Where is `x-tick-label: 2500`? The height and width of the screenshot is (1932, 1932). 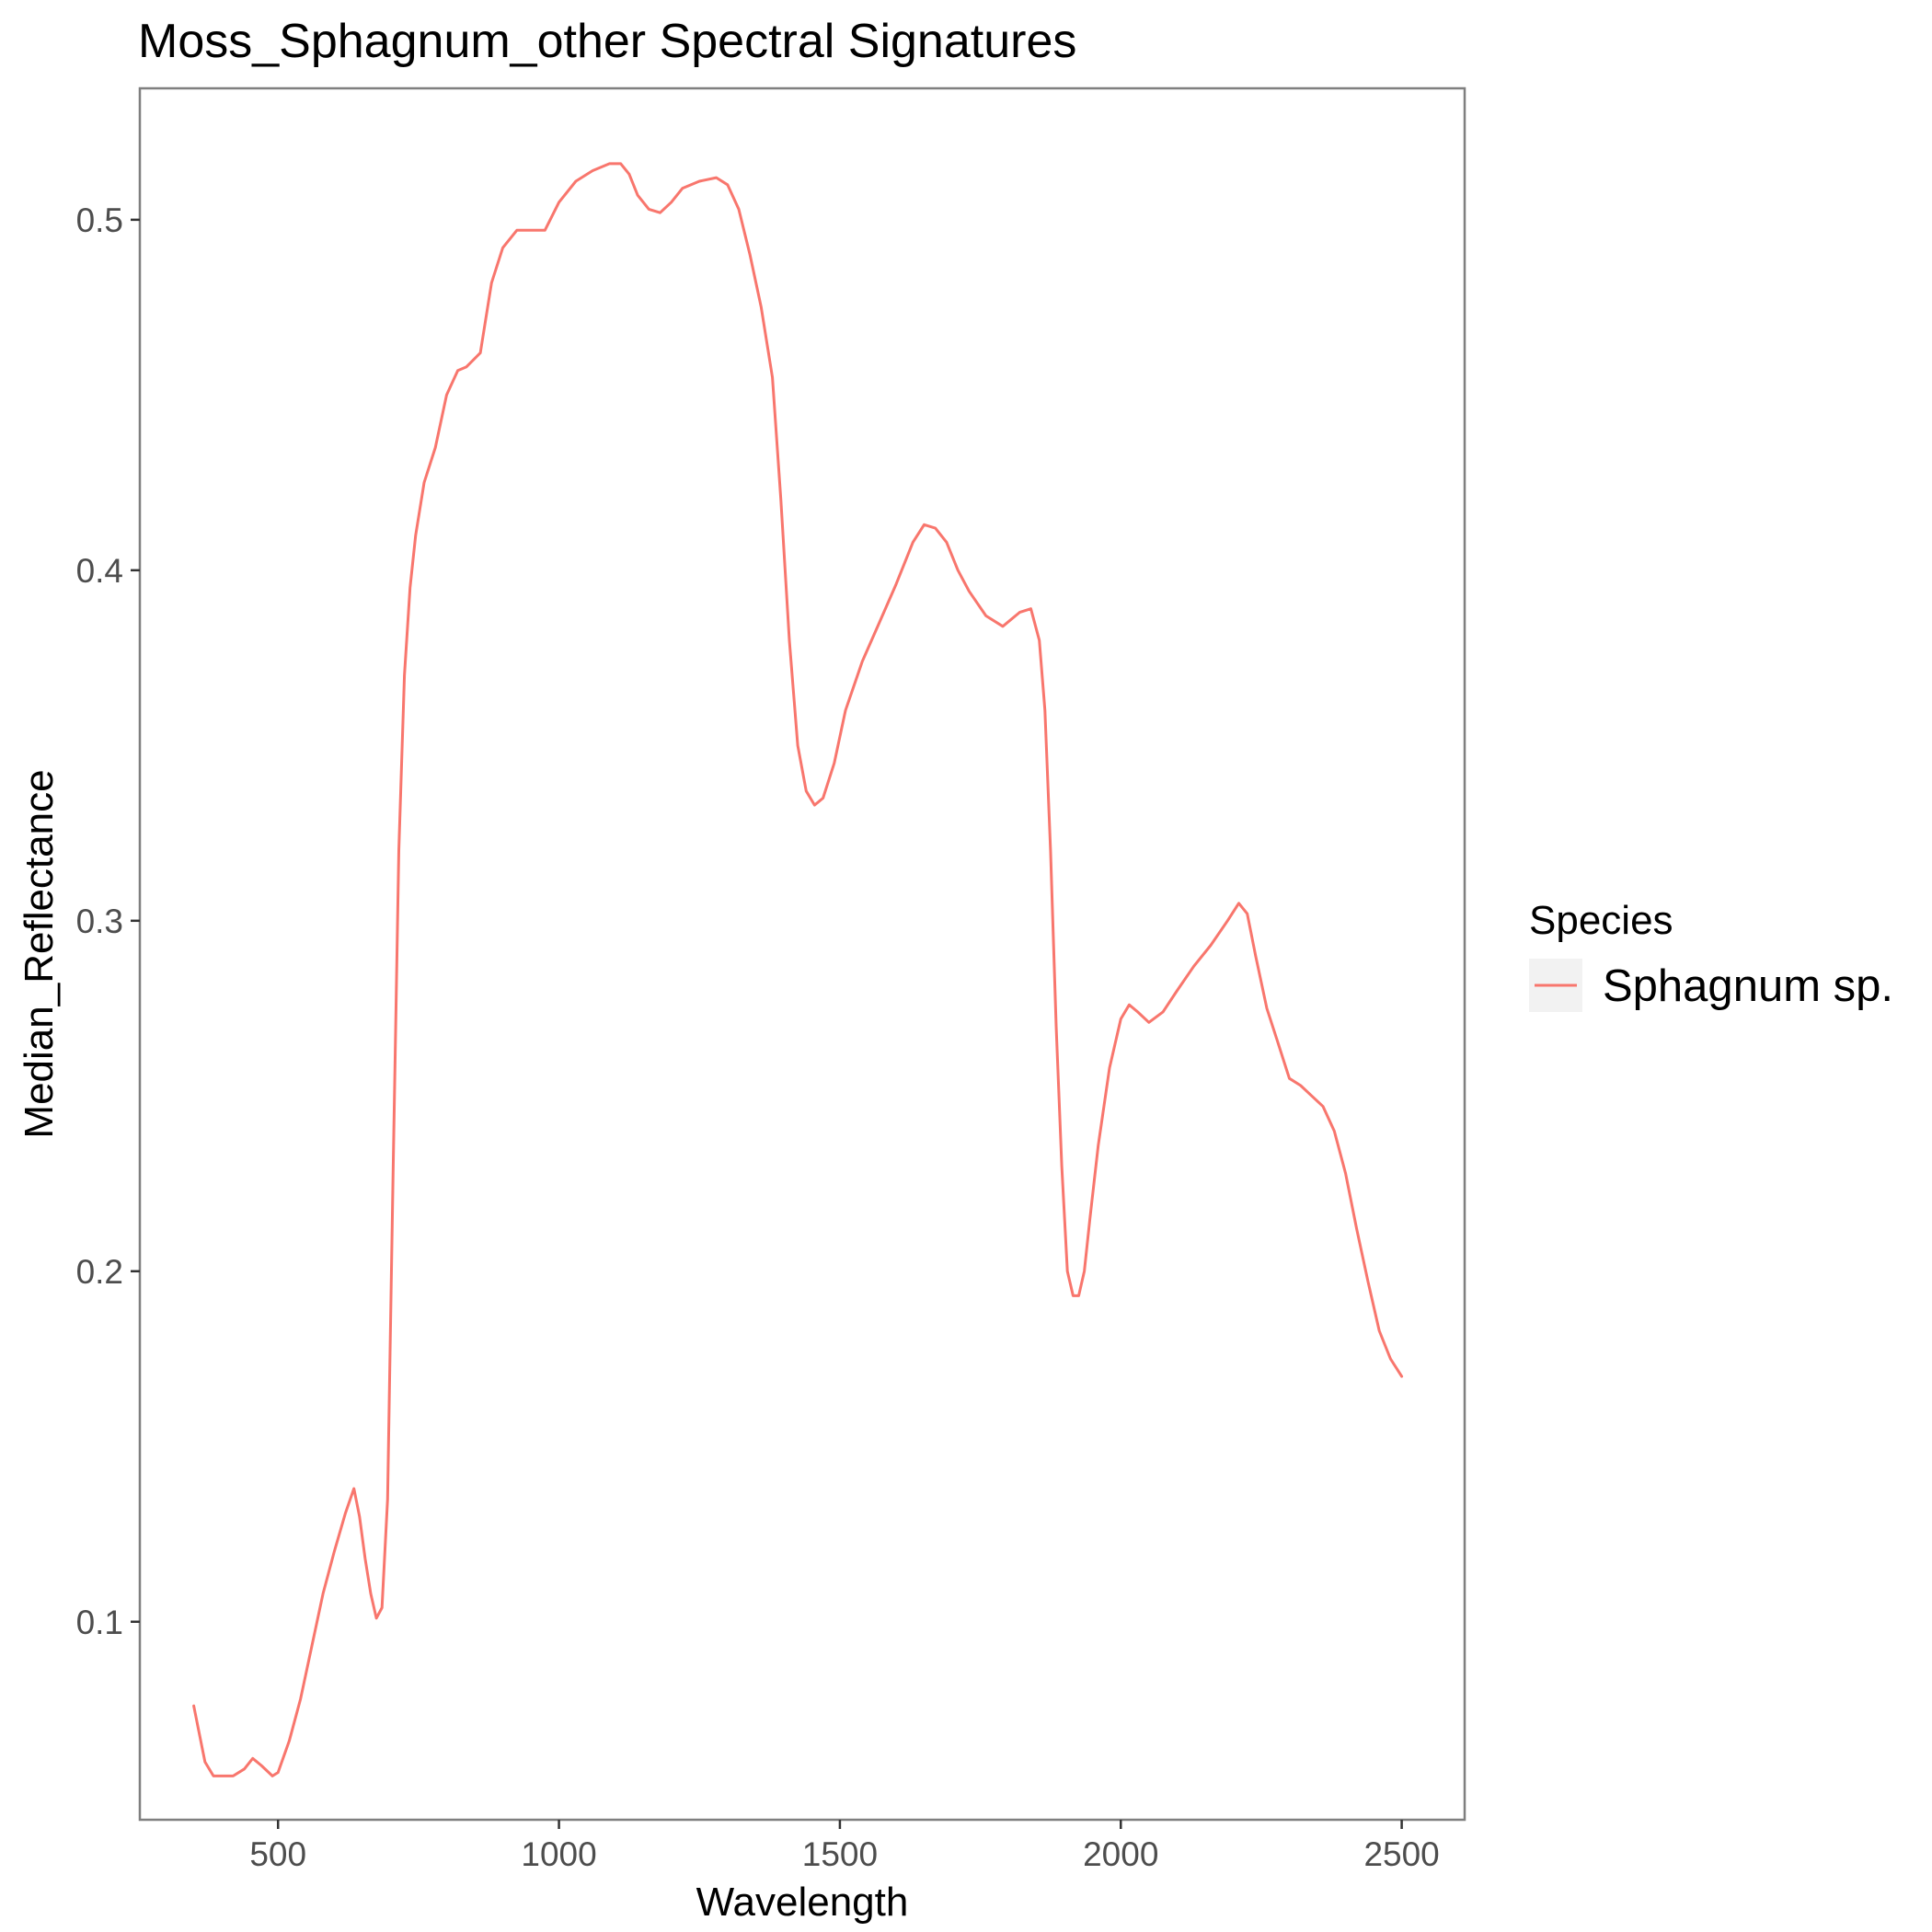 x-tick-label: 2500 is located at coordinates (1401, 1854).